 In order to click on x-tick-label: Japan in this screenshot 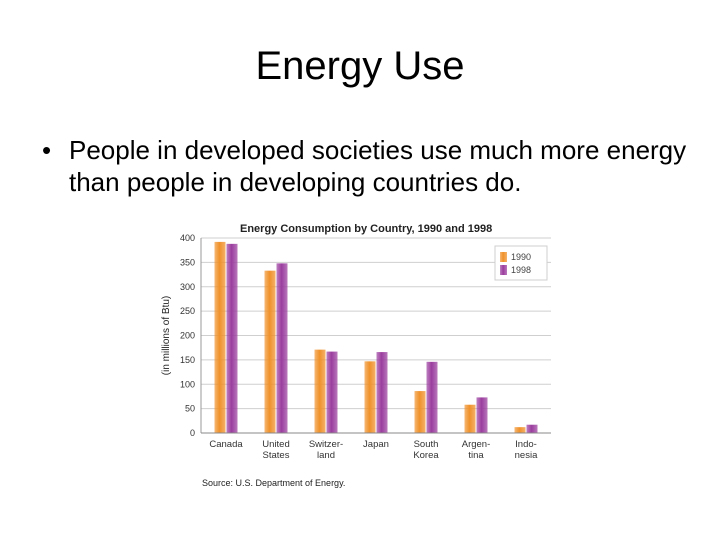, I will do `click(376, 444)`.